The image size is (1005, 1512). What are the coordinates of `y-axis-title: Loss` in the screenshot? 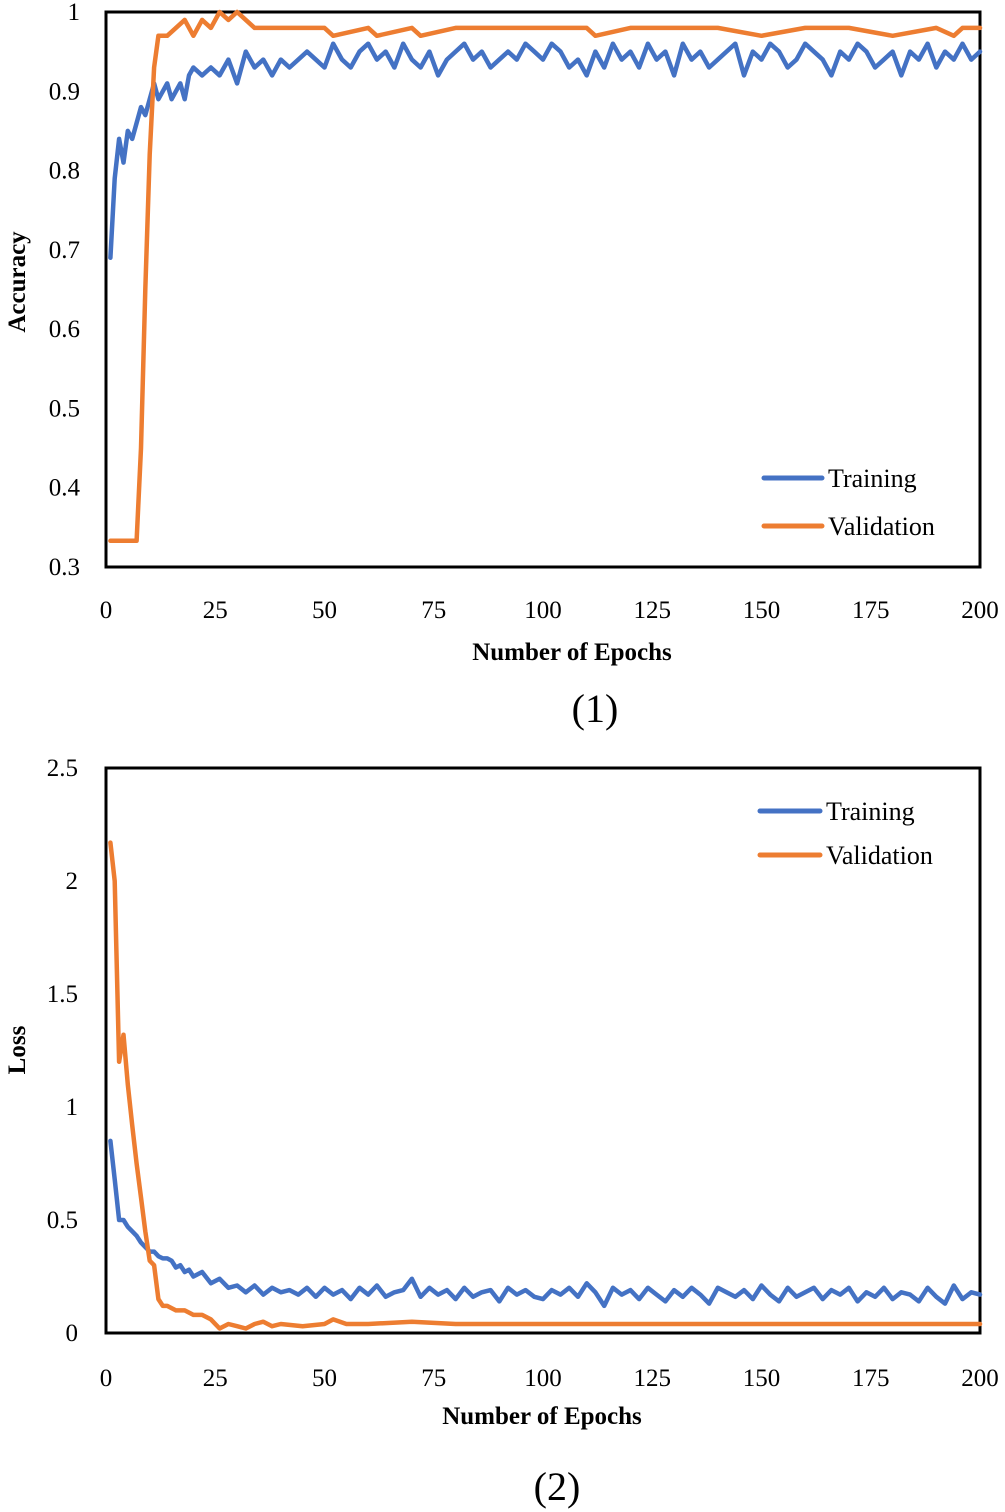 It's located at (17, 1049).